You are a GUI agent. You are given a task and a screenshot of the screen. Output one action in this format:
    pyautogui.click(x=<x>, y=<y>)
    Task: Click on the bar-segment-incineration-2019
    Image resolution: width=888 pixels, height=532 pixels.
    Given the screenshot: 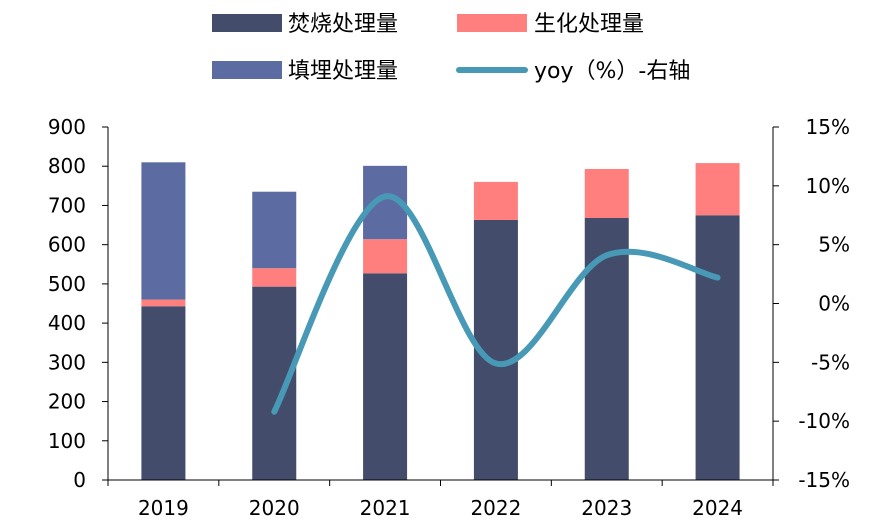 What is the action you would take?
    pyautogui.click(x=163, y=393)
    